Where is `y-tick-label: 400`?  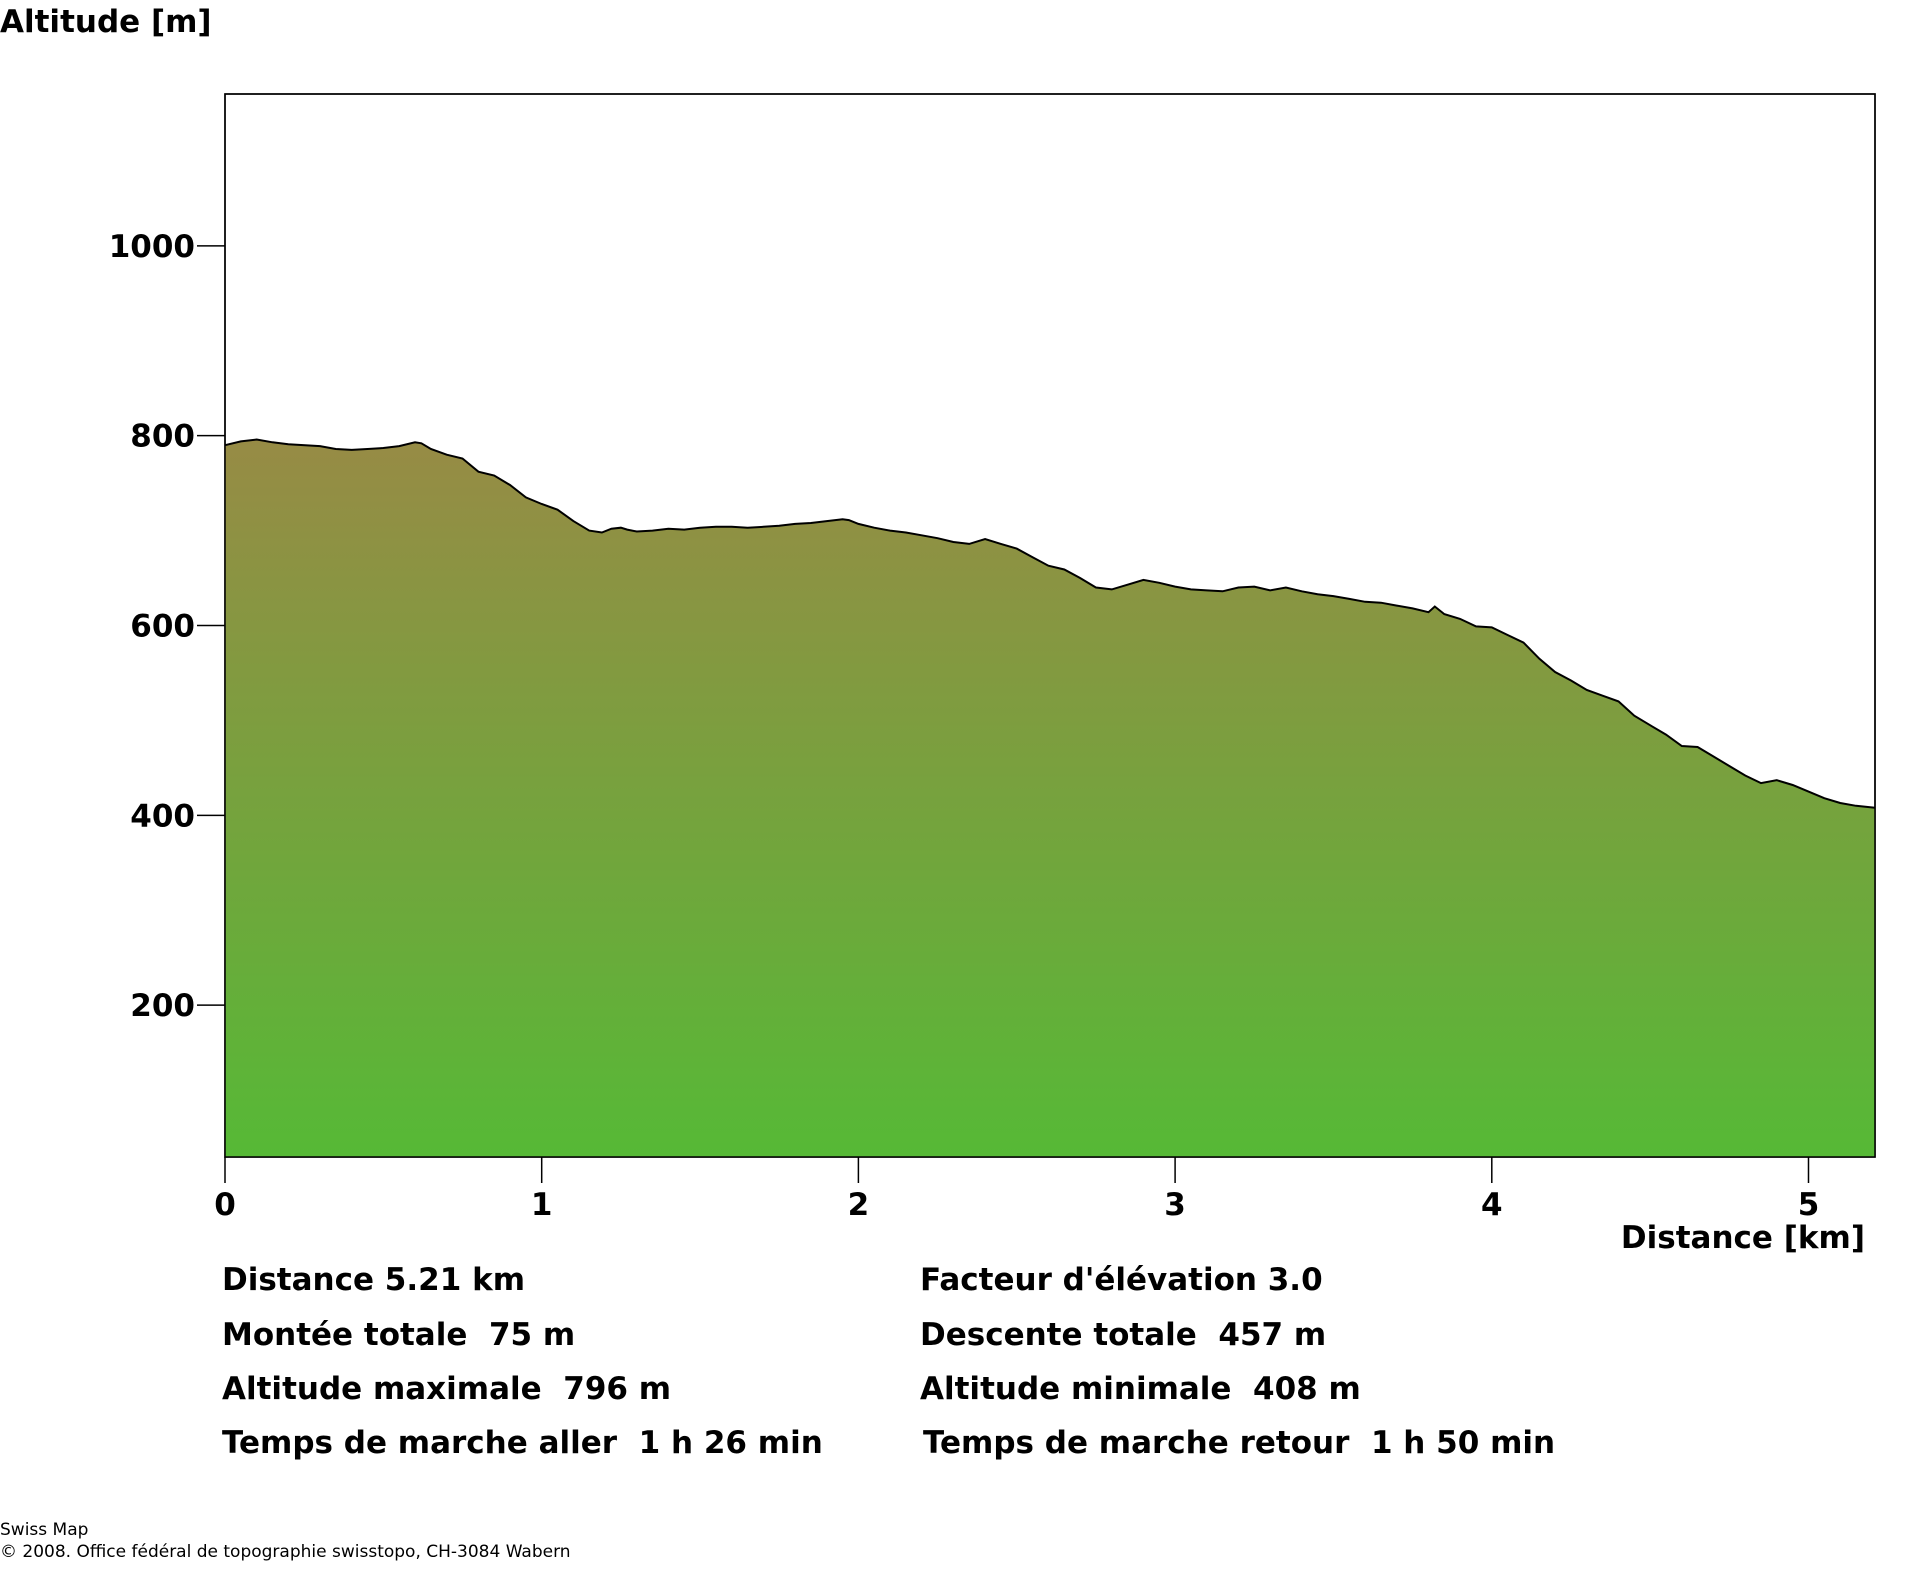
y-tick-label: 400 is located at coordinates (162, 816).